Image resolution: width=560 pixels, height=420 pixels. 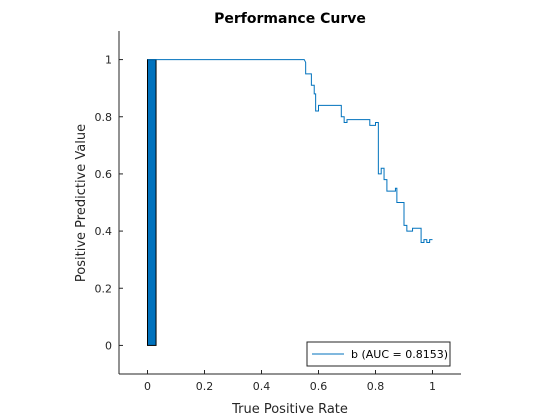 What do you see at coordinates (289, 409) in the screenshot?
I see `x-axis-label: True Positive Rate` at bounding box center [289, 409].